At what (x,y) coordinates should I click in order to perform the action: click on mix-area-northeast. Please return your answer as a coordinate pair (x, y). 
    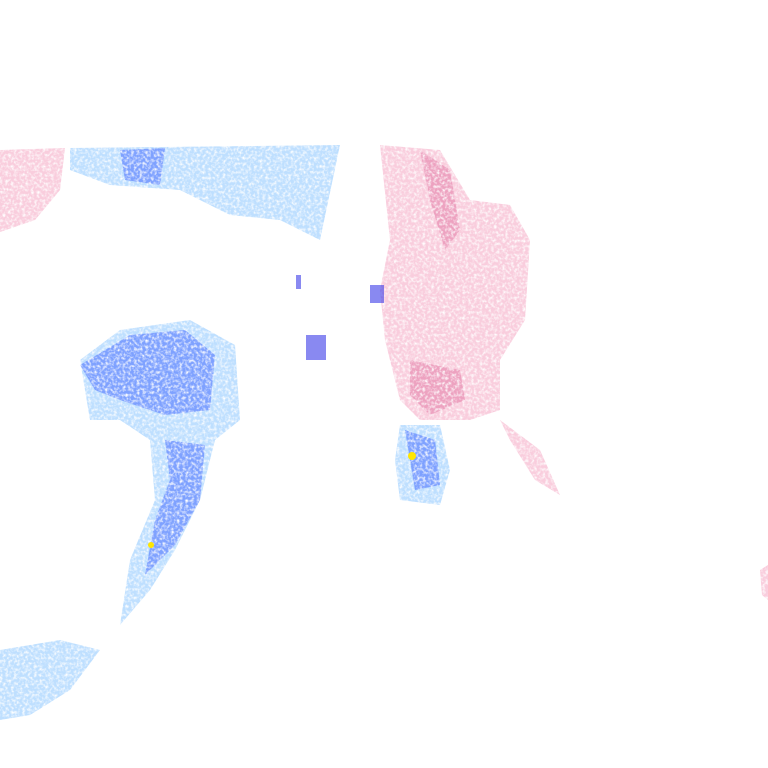
    Looking at the image, I should click on (455, 282).